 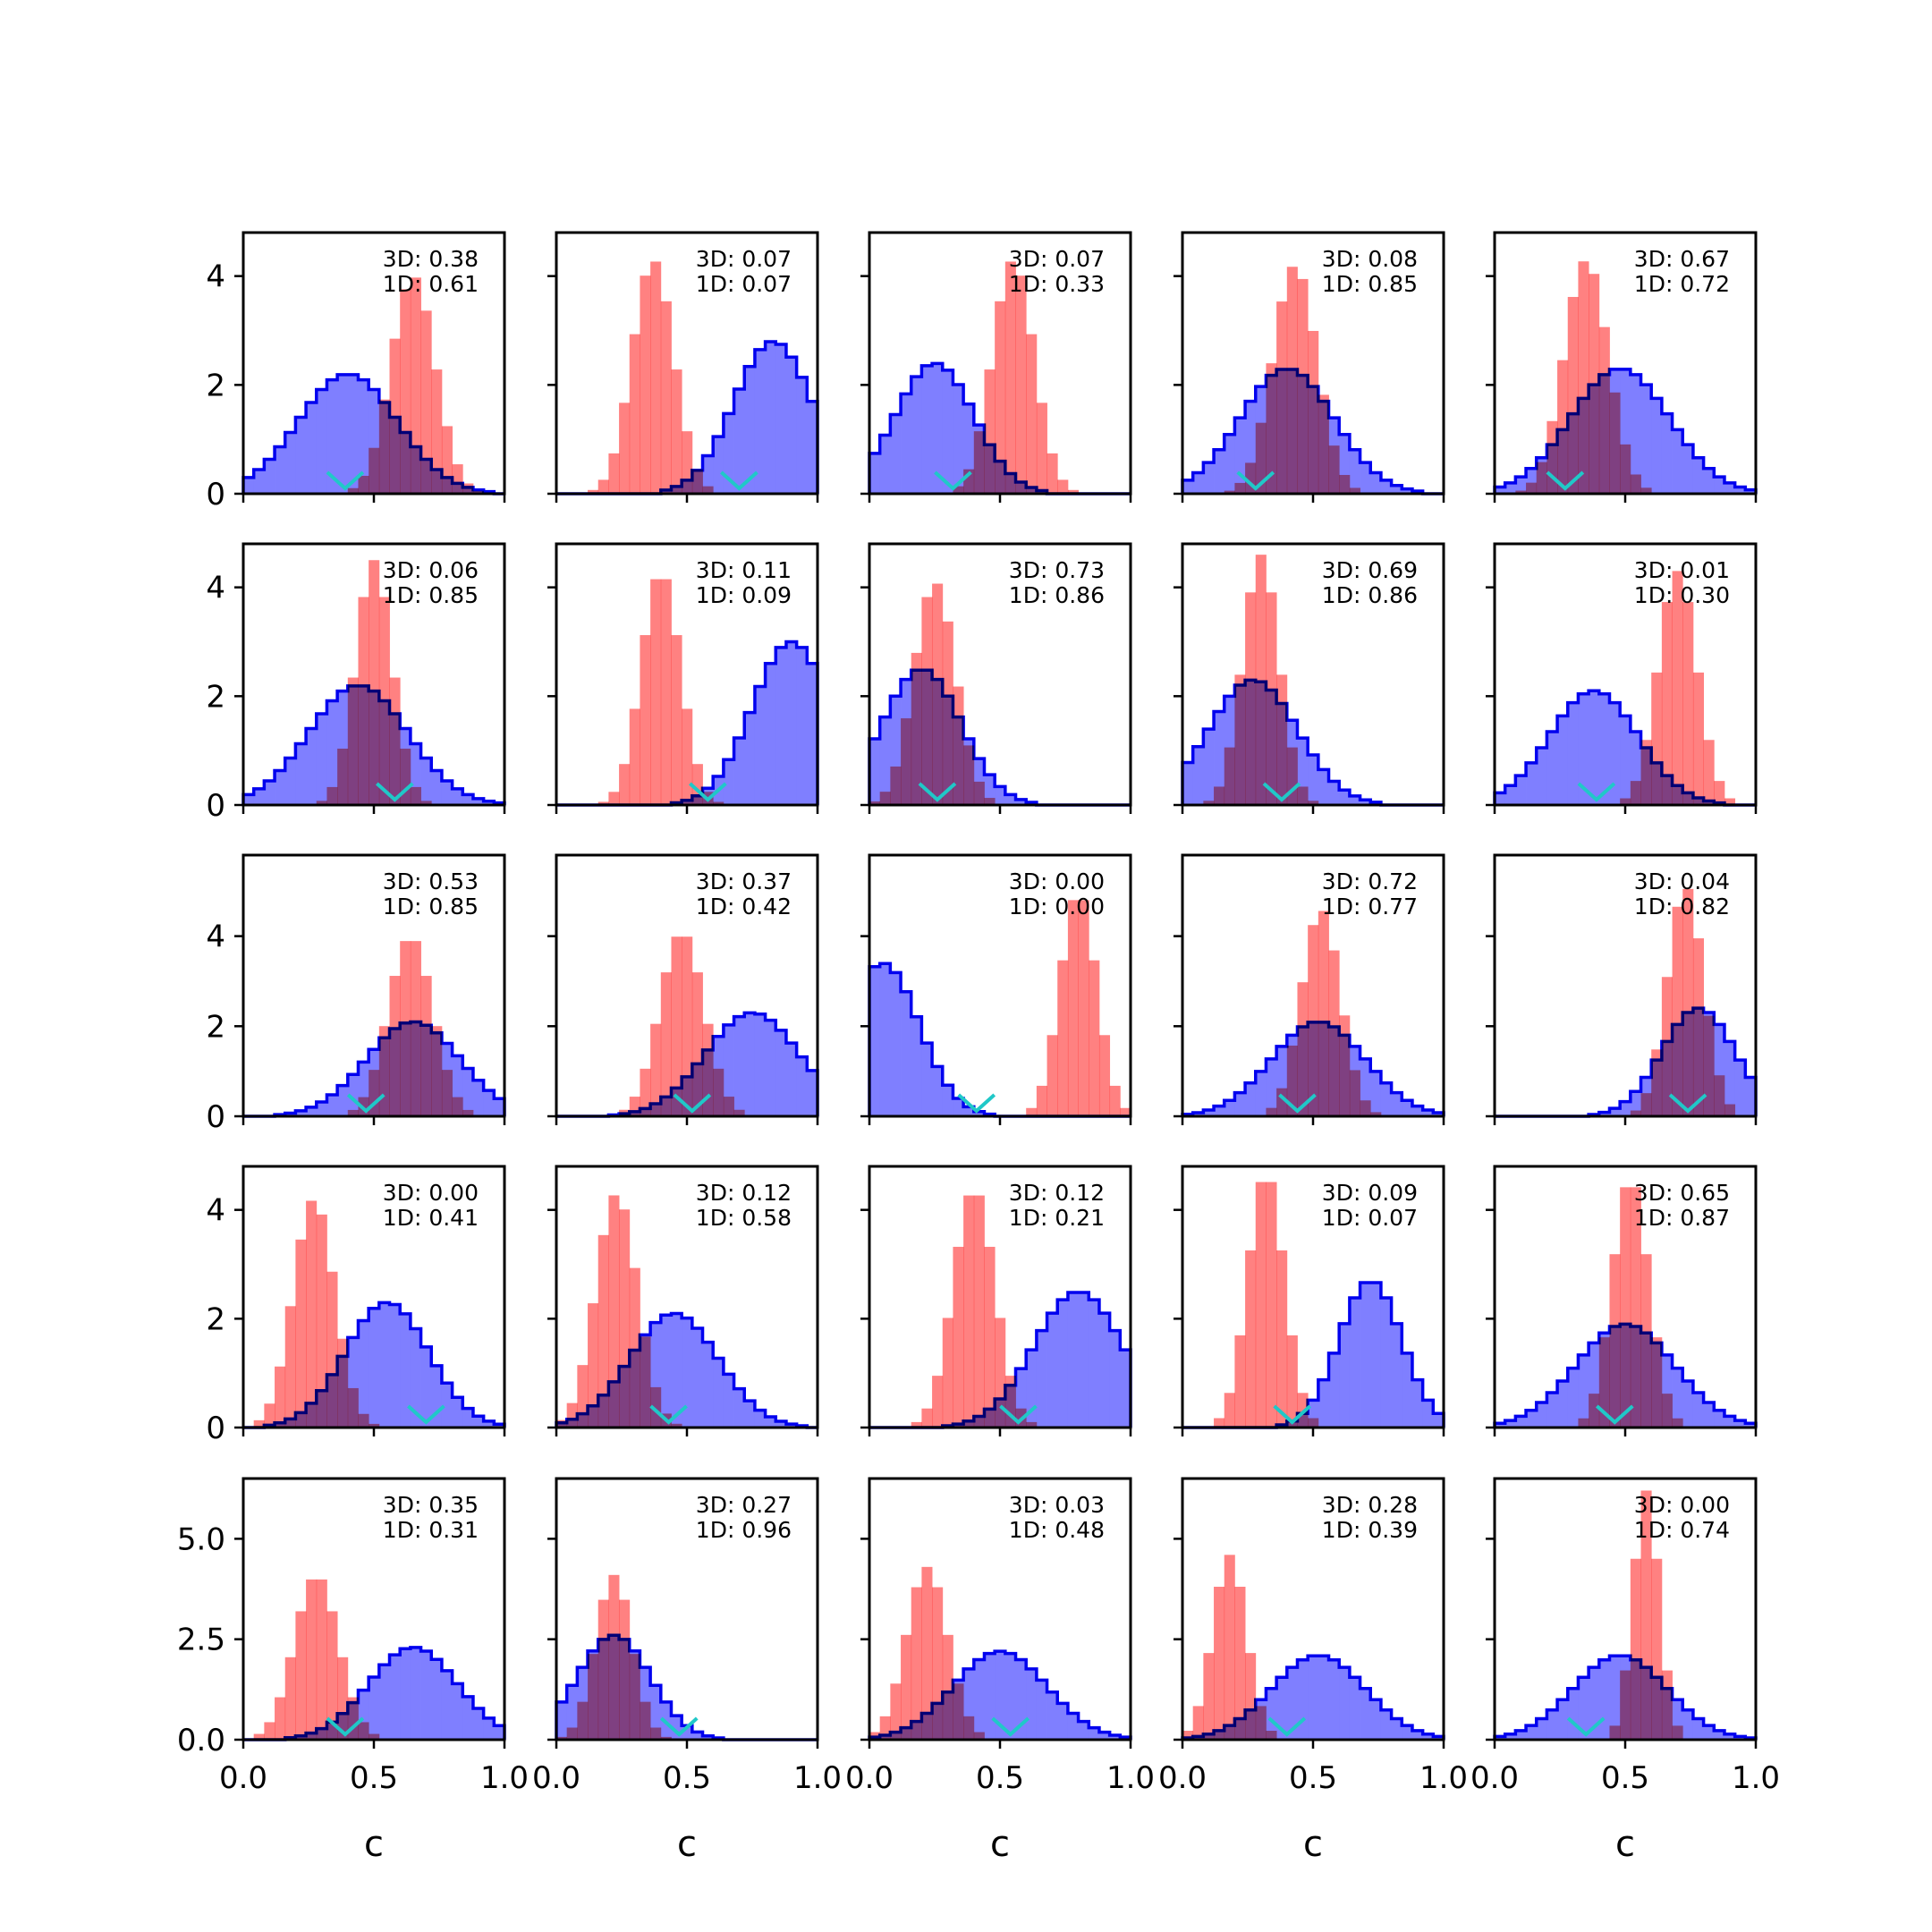 I want to click on annotation-1d: 1D: 0.86, so click(x=1057, y=595).